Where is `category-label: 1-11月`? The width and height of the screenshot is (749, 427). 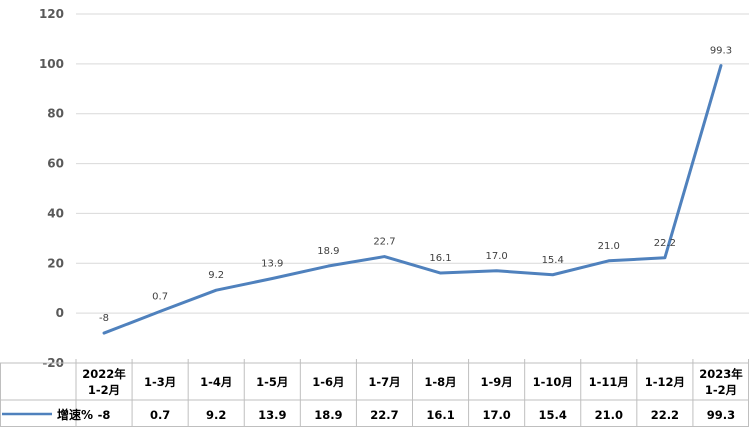 category-label: 1-11月 is located at coordinates (609, 382).